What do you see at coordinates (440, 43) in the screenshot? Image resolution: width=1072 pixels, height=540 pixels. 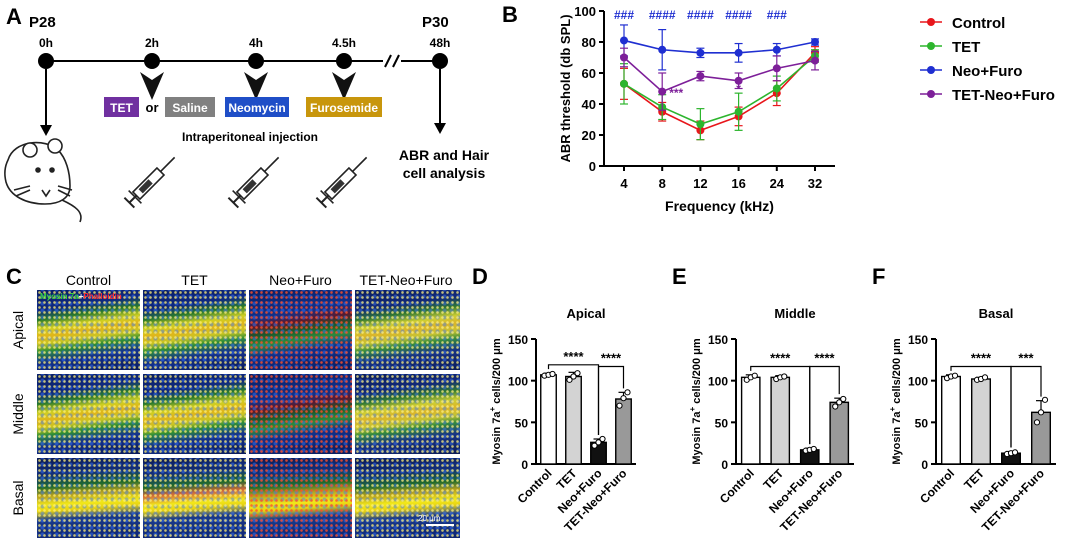 I see `timepoint-label: 48h` at bounding box center [440, 43].